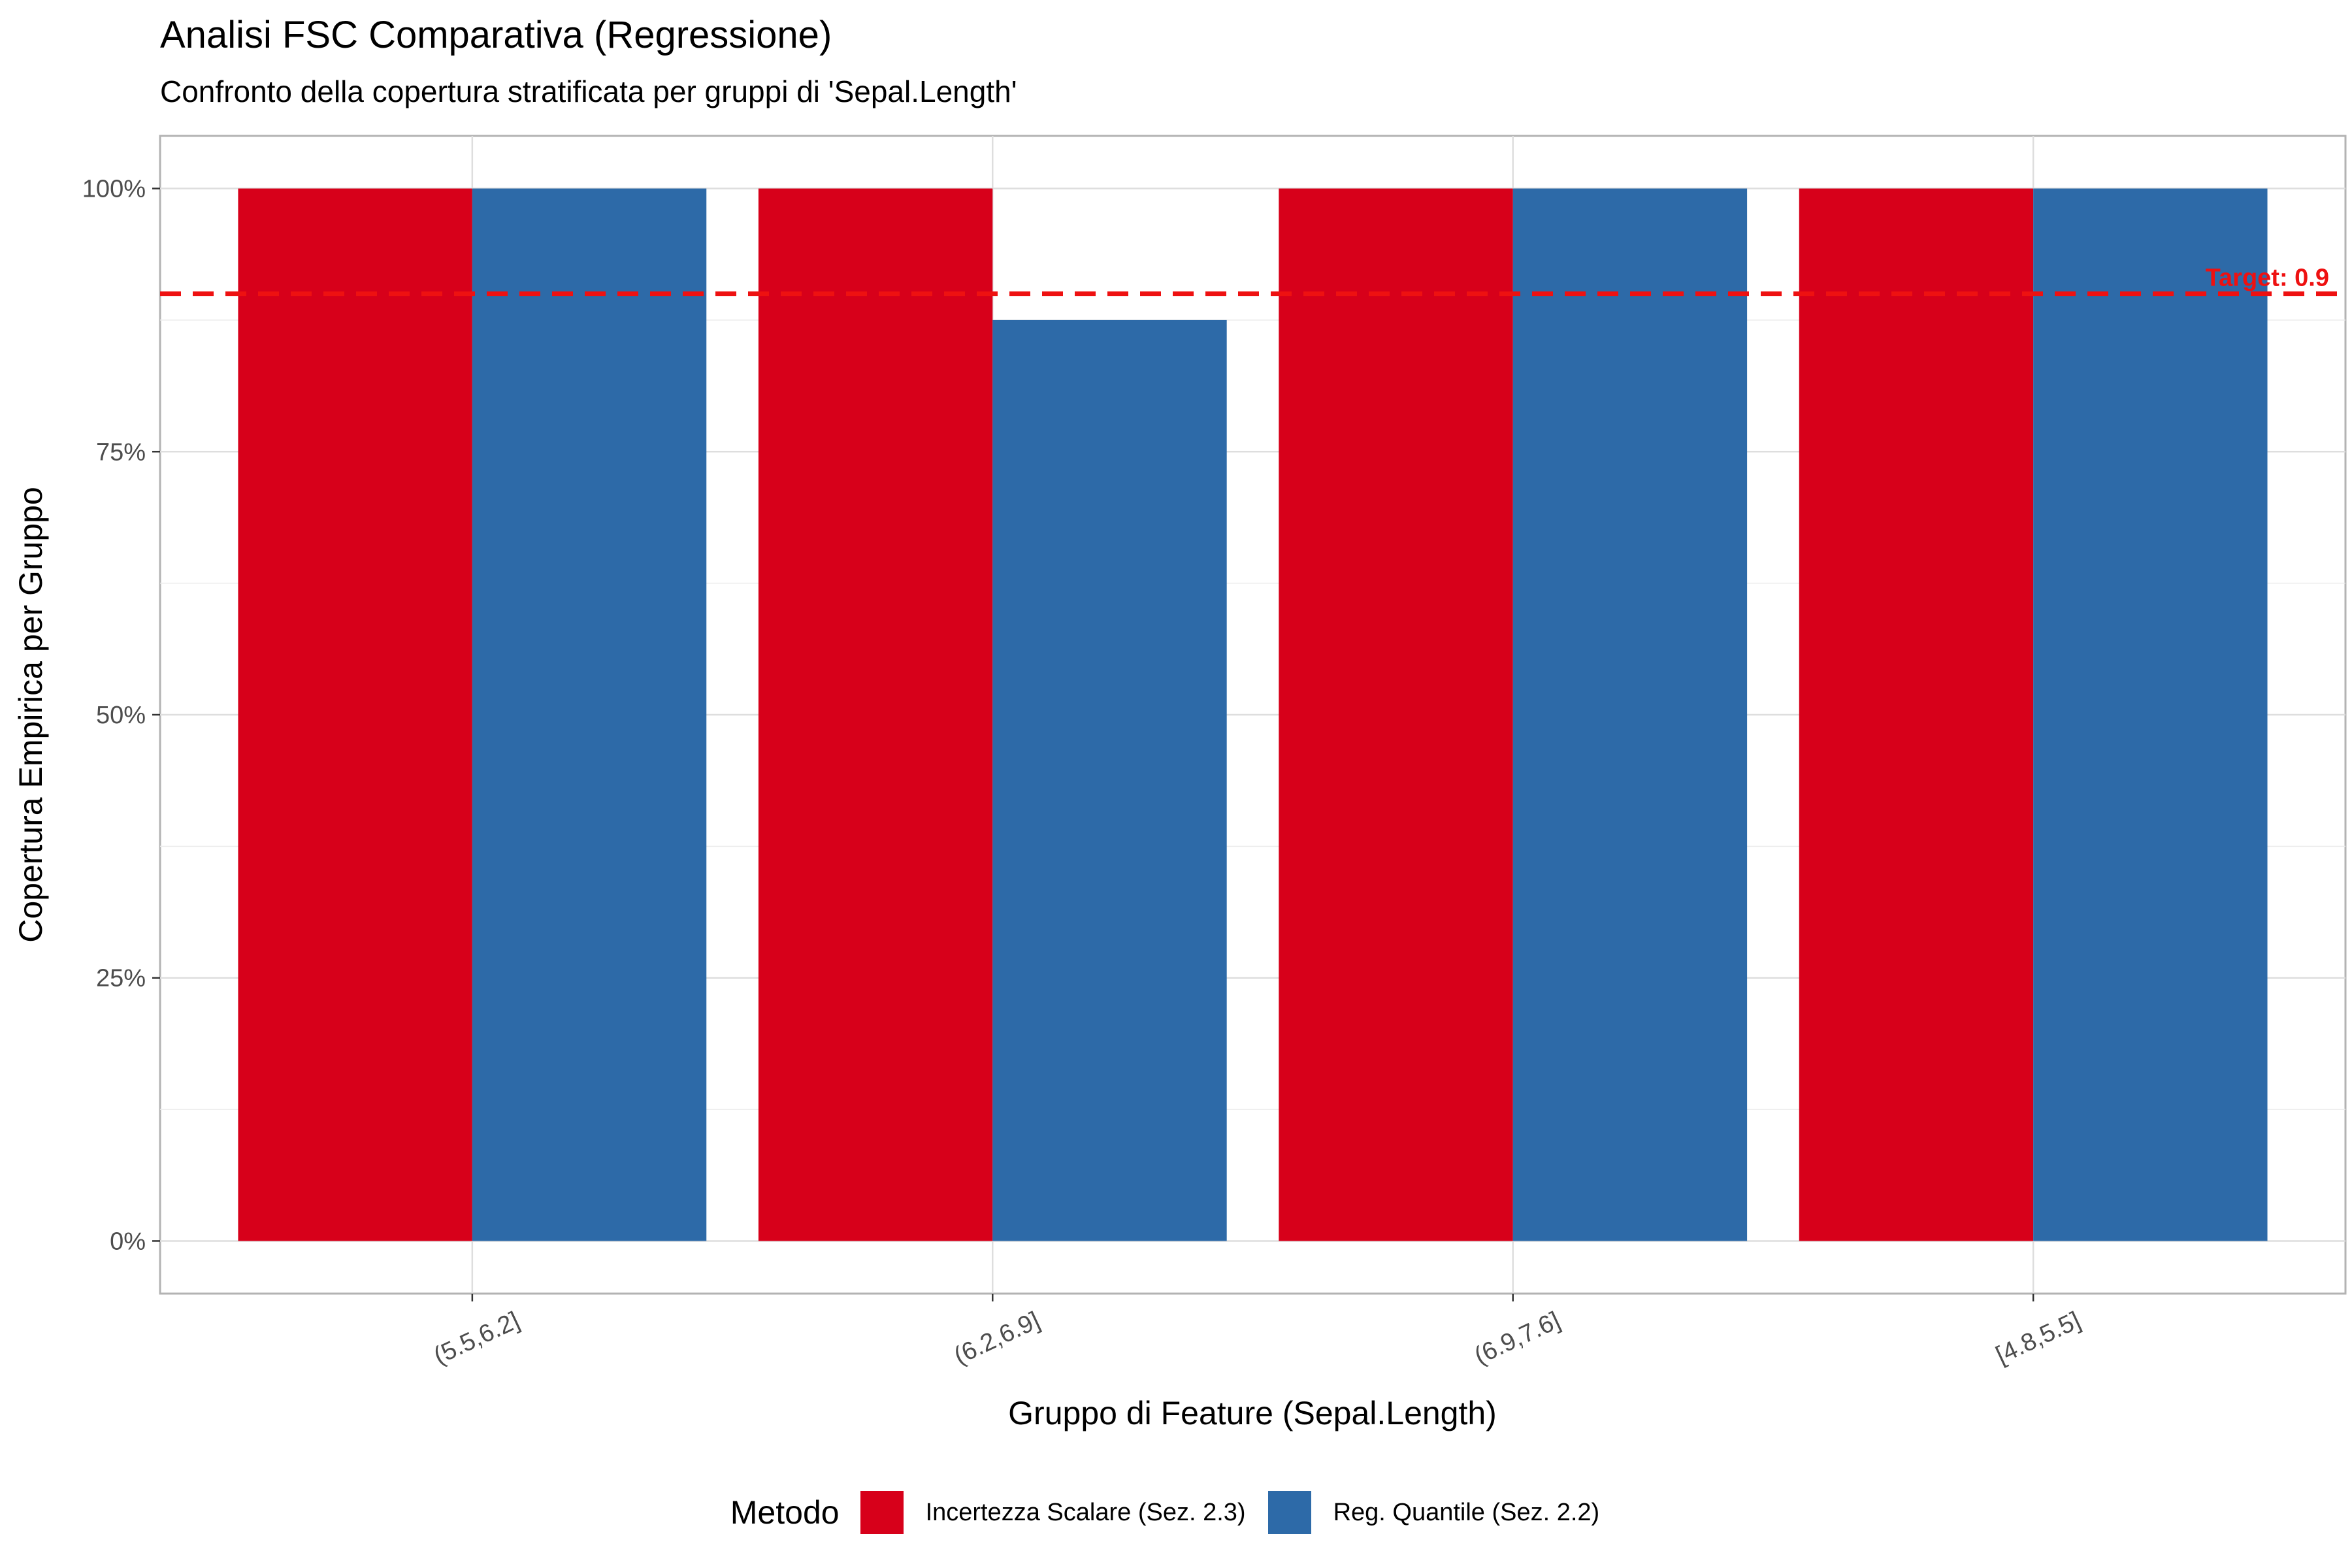 The height and width of the screenshot is (1568, 2352). I want to click on y-tick-label: 50%, so click(121, 715).